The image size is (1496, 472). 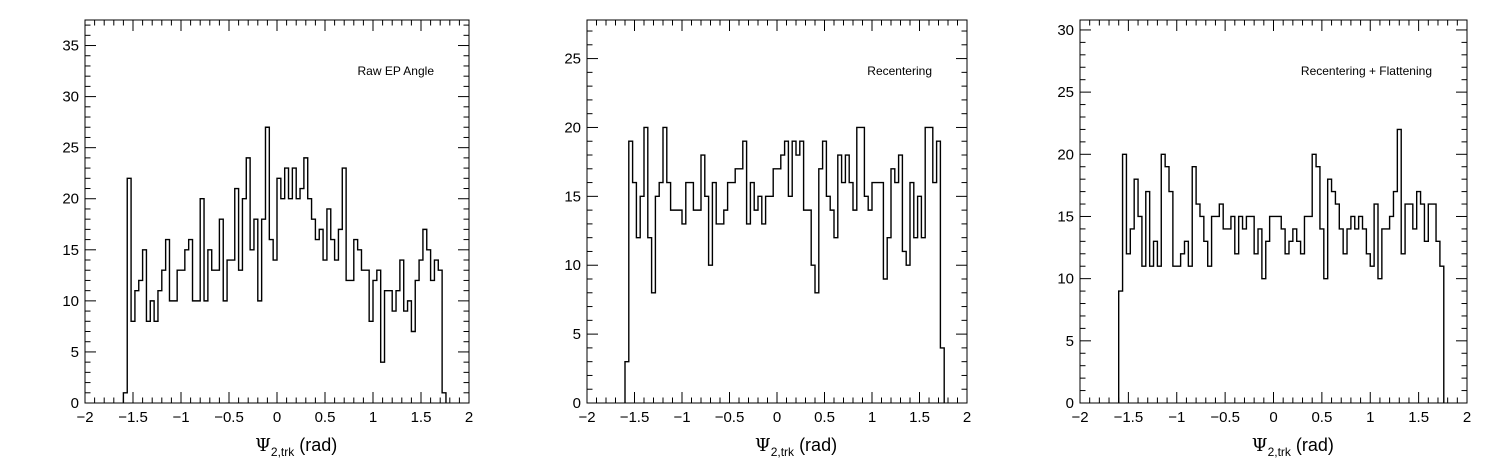 What do you see at coordinates (1293, 447) in the screenshot?
I see `x-axis-label: Ψ2,trk (rad)` at bounding box center [1293, 447].